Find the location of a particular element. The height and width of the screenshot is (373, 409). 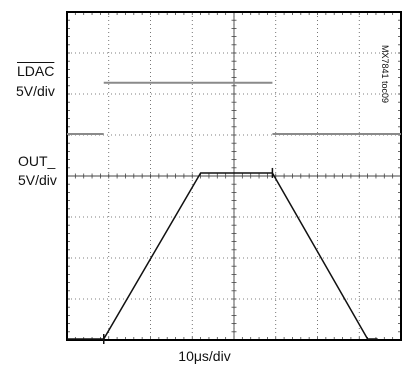

out-channel-label: OUT_ is located at coordinates (37, 161).